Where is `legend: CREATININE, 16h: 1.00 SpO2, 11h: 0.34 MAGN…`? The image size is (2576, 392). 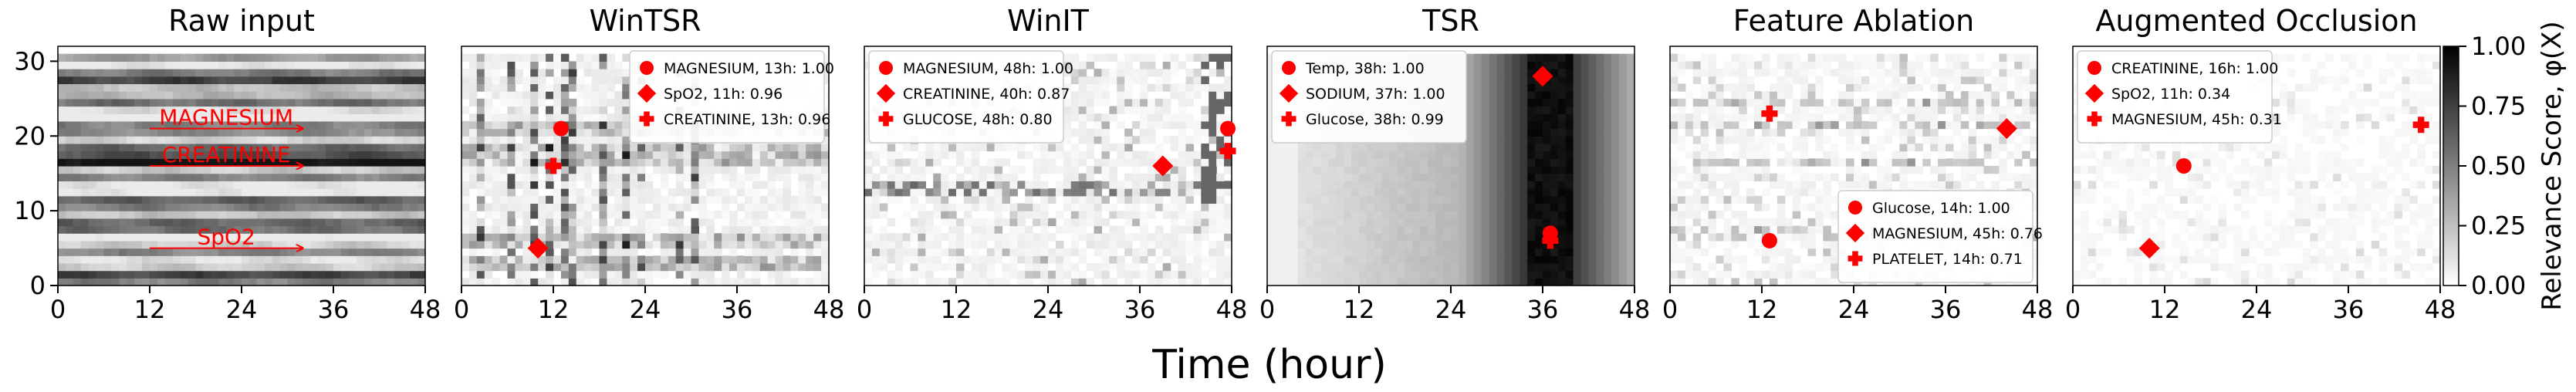
legend: CREATININE, 16h: 1.00 SpO2, 11h: 0.34 MAGN… is located at coordinates (2179, 97).